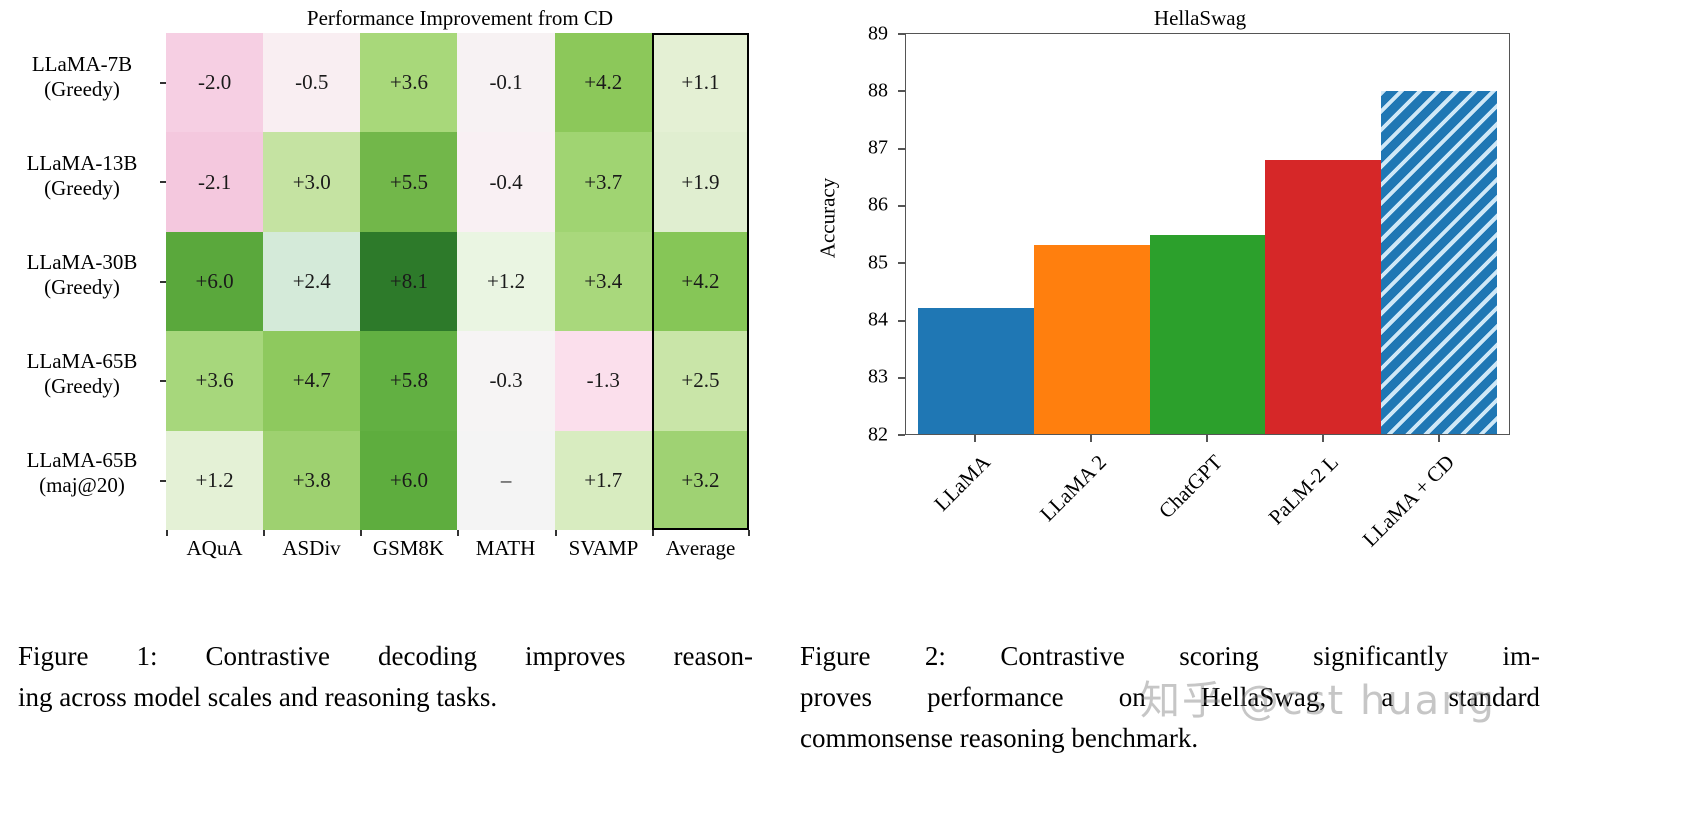 The height and width of the screenshot is (834, 1699). Describe the element at coordinates (827, 218) in the screenshot. I see `bar-chart-y-axis-label: Accuracy` at that location.